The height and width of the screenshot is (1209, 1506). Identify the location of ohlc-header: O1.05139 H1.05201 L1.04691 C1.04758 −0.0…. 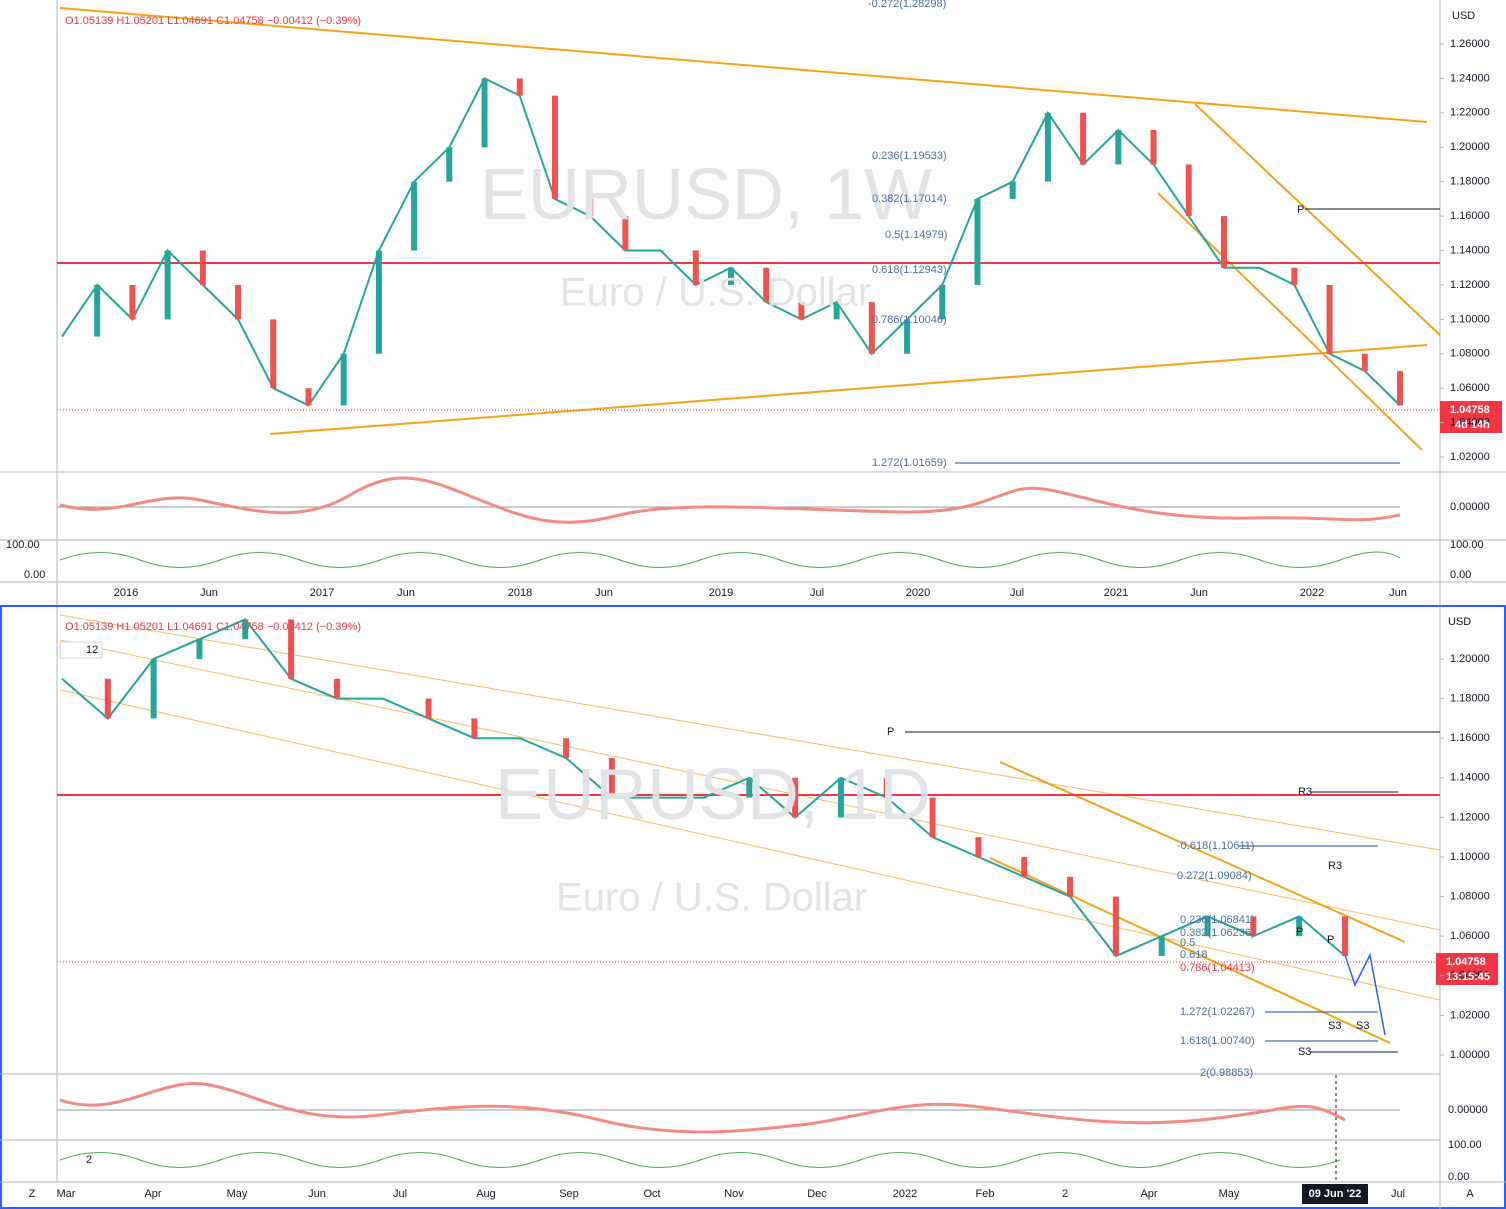
(213, 627).